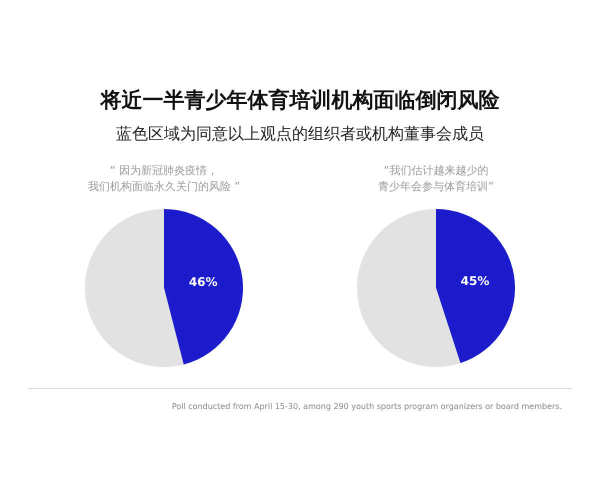 This screenshot has height=480, width=600. What do you see at coordinates (436, 171) in the screenshot?
I see `text: “我们估计越来越少的` at bounding box center [436, 171].